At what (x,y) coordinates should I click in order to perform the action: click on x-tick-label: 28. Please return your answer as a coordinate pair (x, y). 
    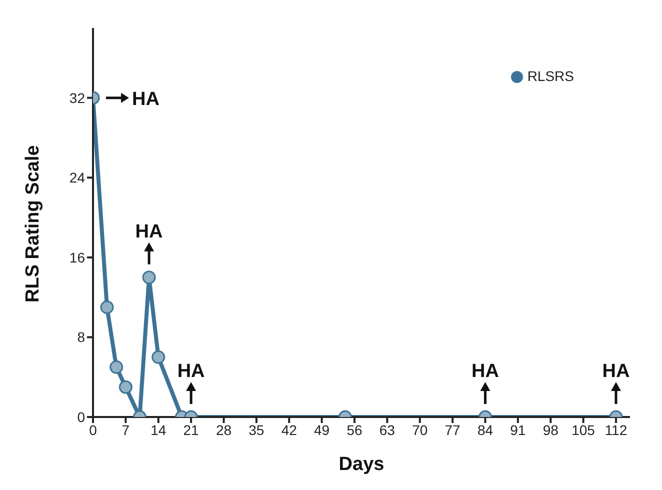
    Looking at the image, I should click on (224, 430).